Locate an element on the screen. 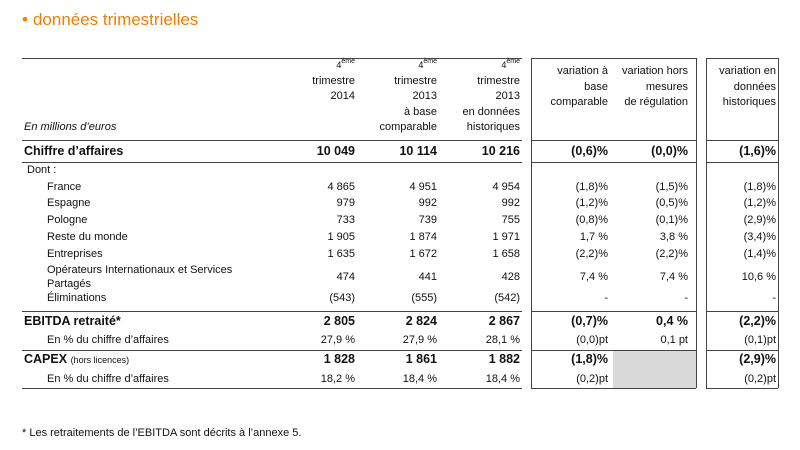 The image size is (800, 450). label-text: CAPEX is located at coordinates (46, 359).